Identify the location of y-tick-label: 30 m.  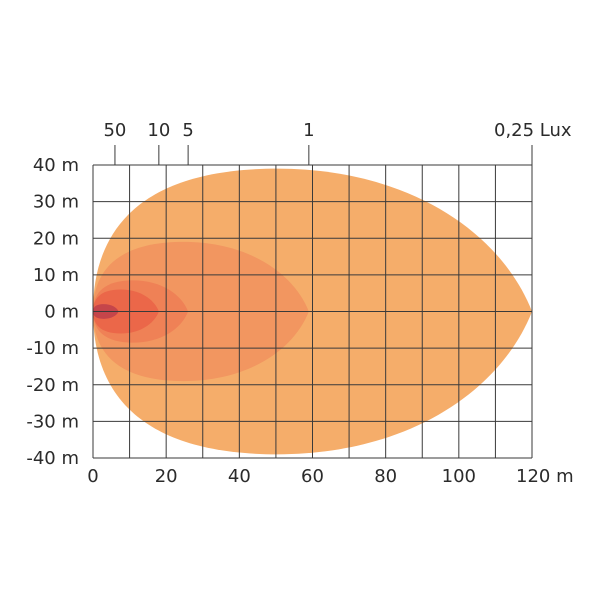
(56, 202).